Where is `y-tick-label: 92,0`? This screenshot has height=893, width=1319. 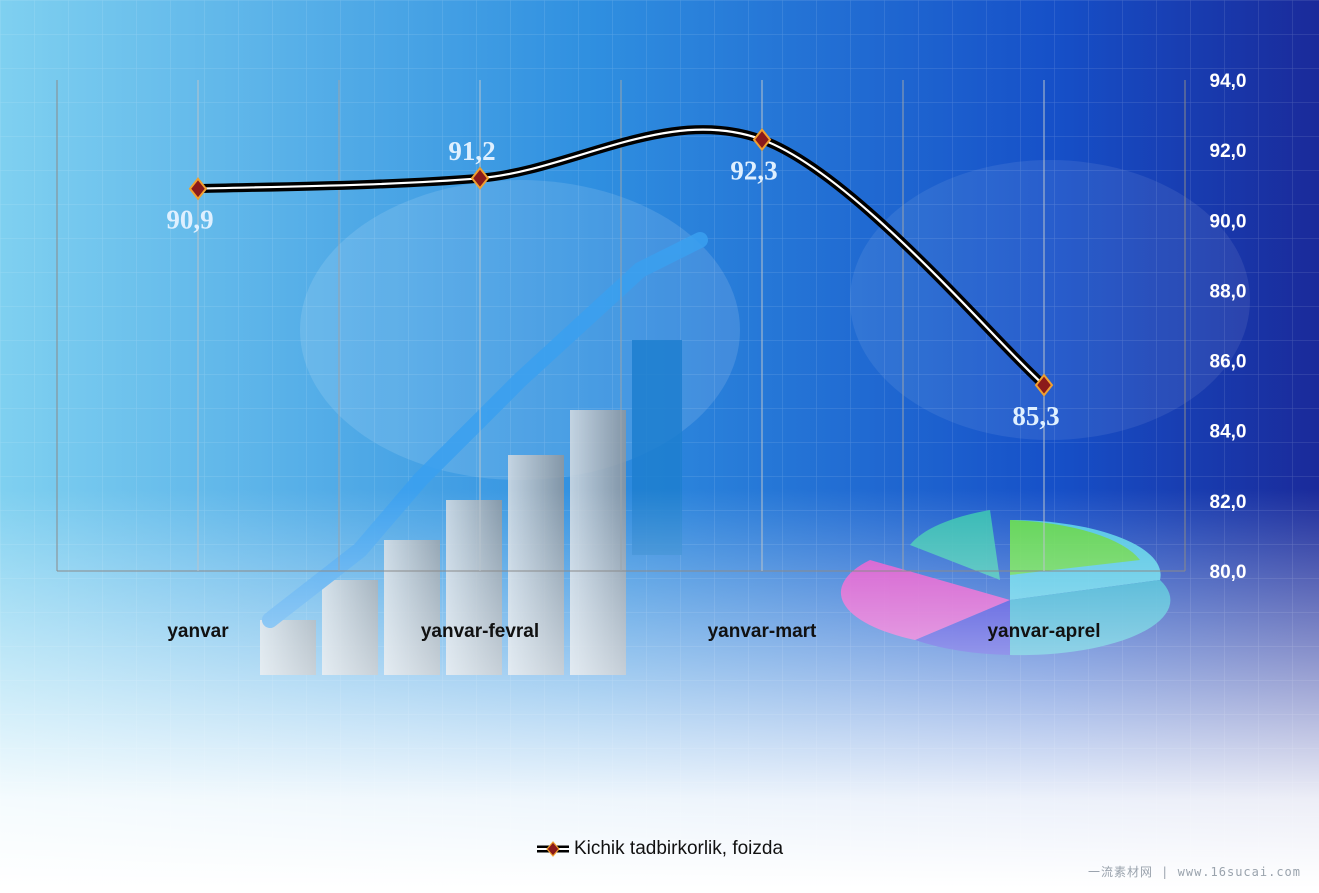 y-tick-label: 92,0 is located at coordinates (1228, 151).